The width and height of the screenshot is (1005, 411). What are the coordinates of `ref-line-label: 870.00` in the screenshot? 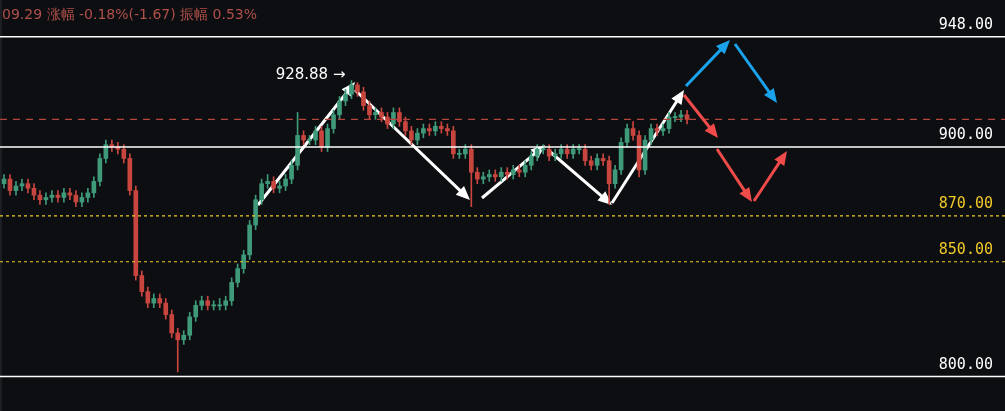 It's located at (965, 203).